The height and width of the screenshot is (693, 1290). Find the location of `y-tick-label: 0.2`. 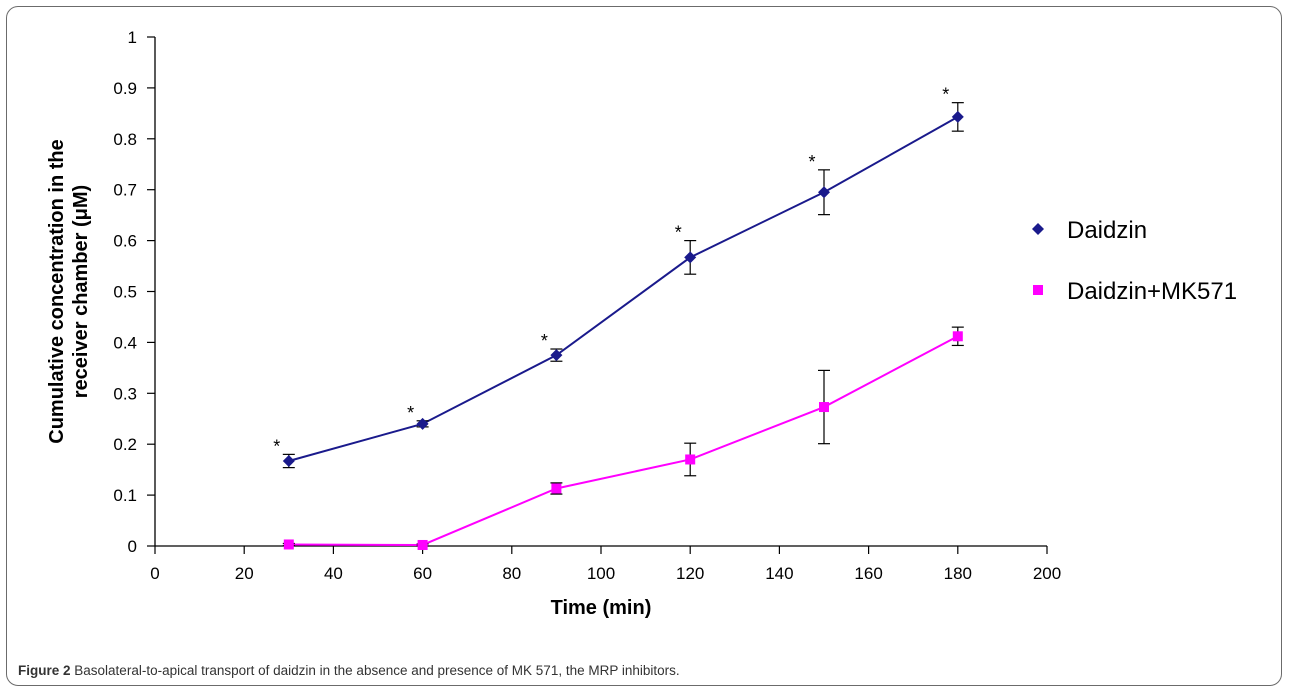

y-tick-label: 0.2 is located at coordinates (125, 444).